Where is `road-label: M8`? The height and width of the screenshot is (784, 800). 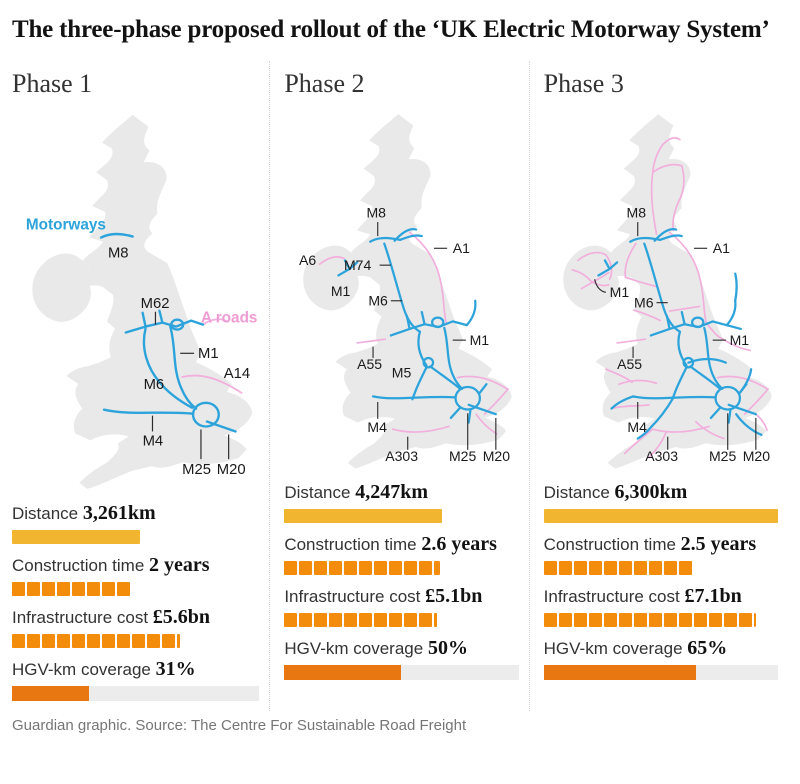
road-label: M8 is located at coordinates (636, 212).